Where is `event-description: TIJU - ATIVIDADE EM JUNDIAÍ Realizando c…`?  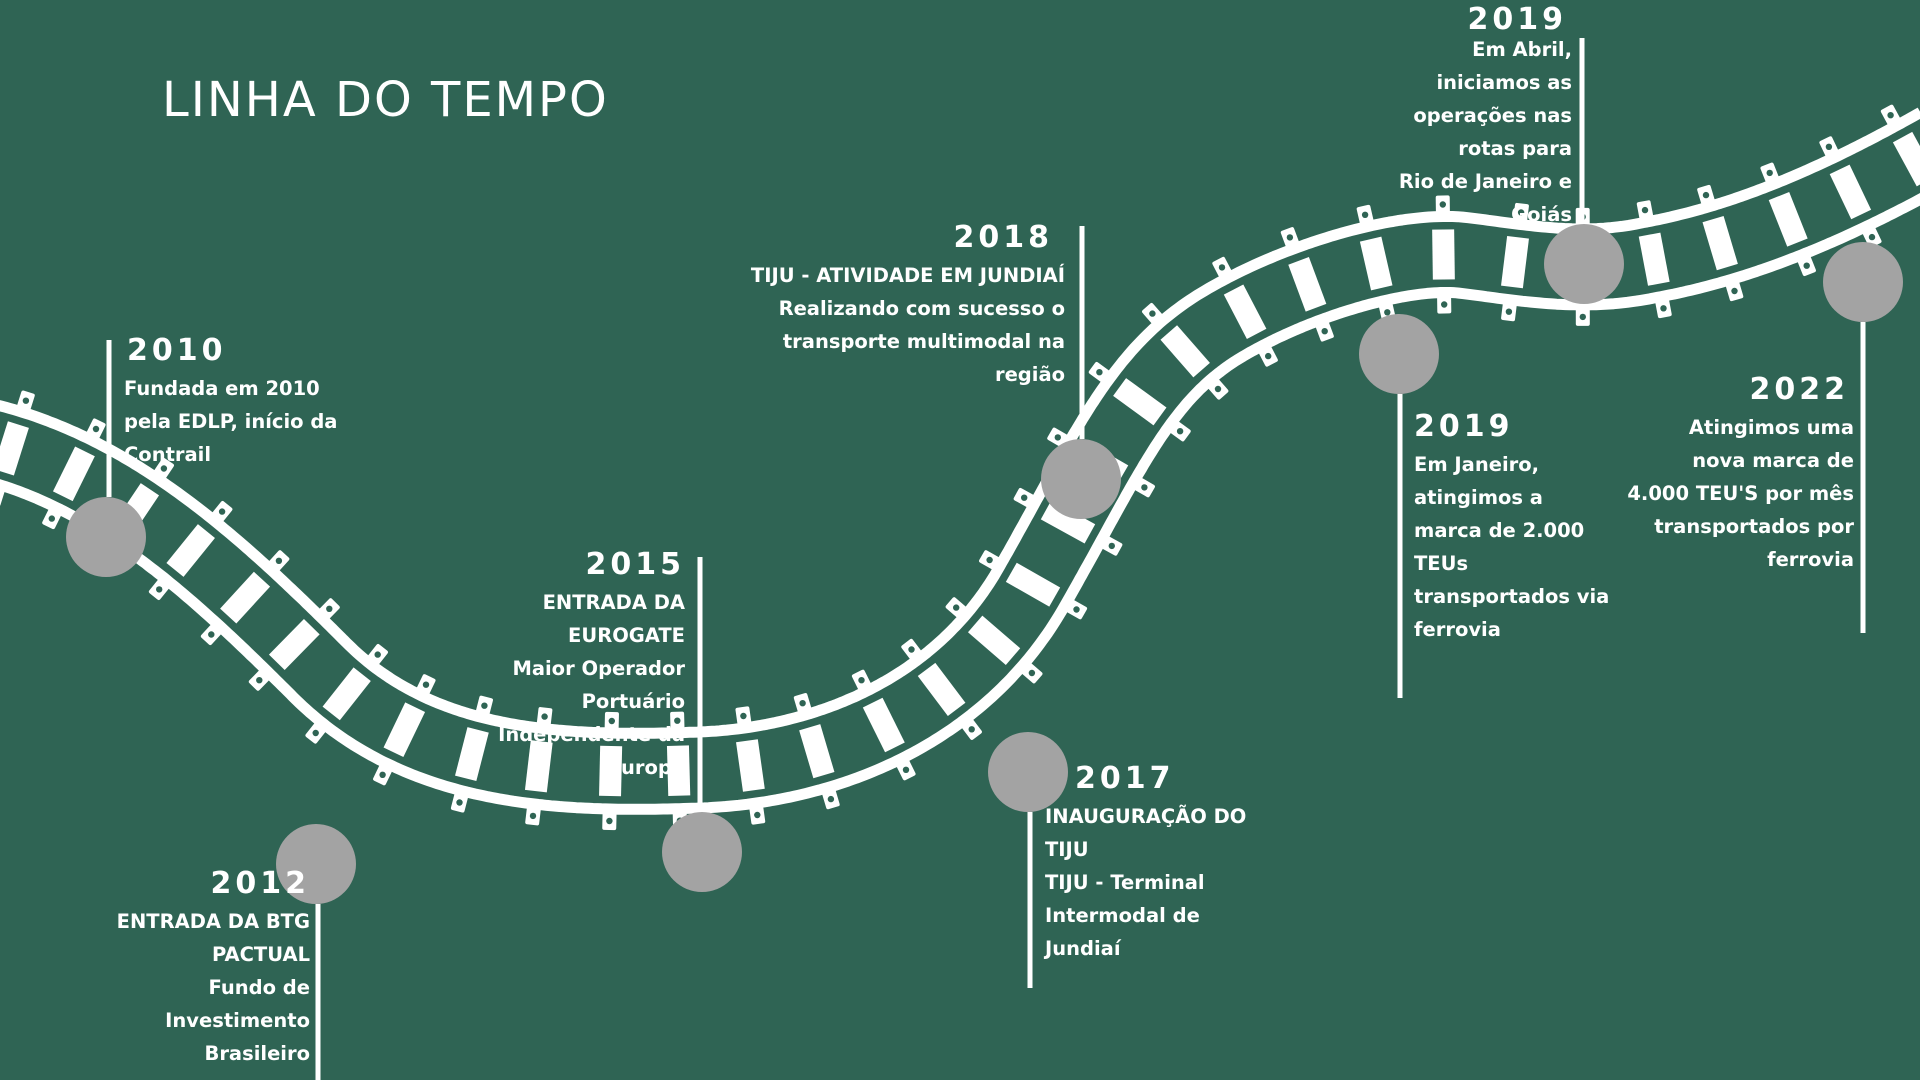 event-description: TIJU - ATIVIDADE EM JUNDIAÍ Realizando c… is located at coordinates (907, 325).